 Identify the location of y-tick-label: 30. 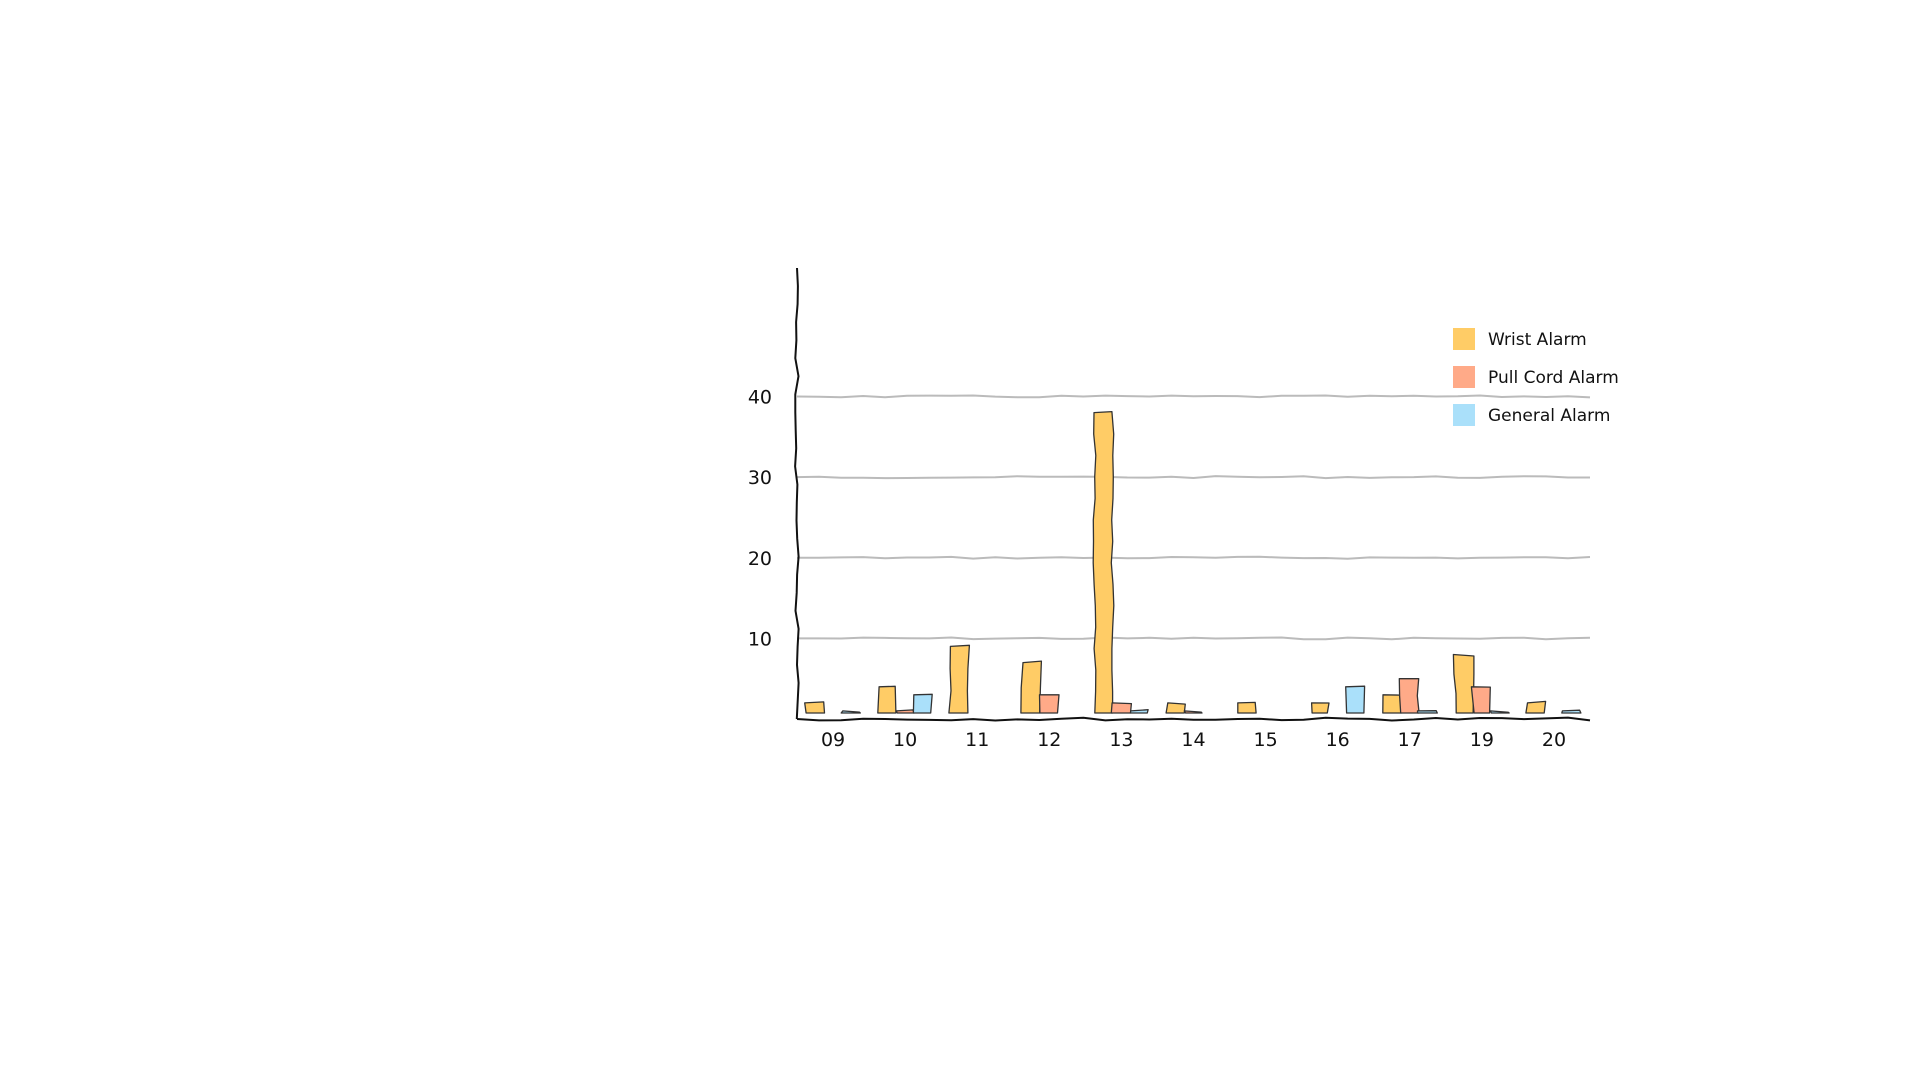
(760, 478).